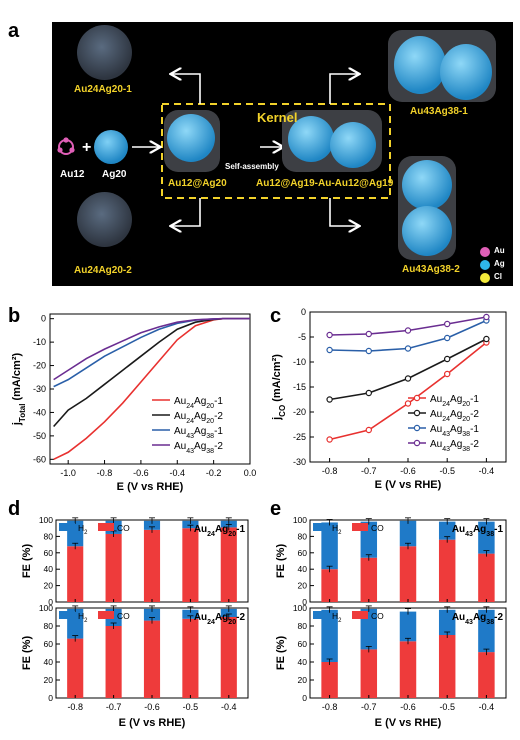  I want to click on ag20-cage-icon, so click(111, 147).